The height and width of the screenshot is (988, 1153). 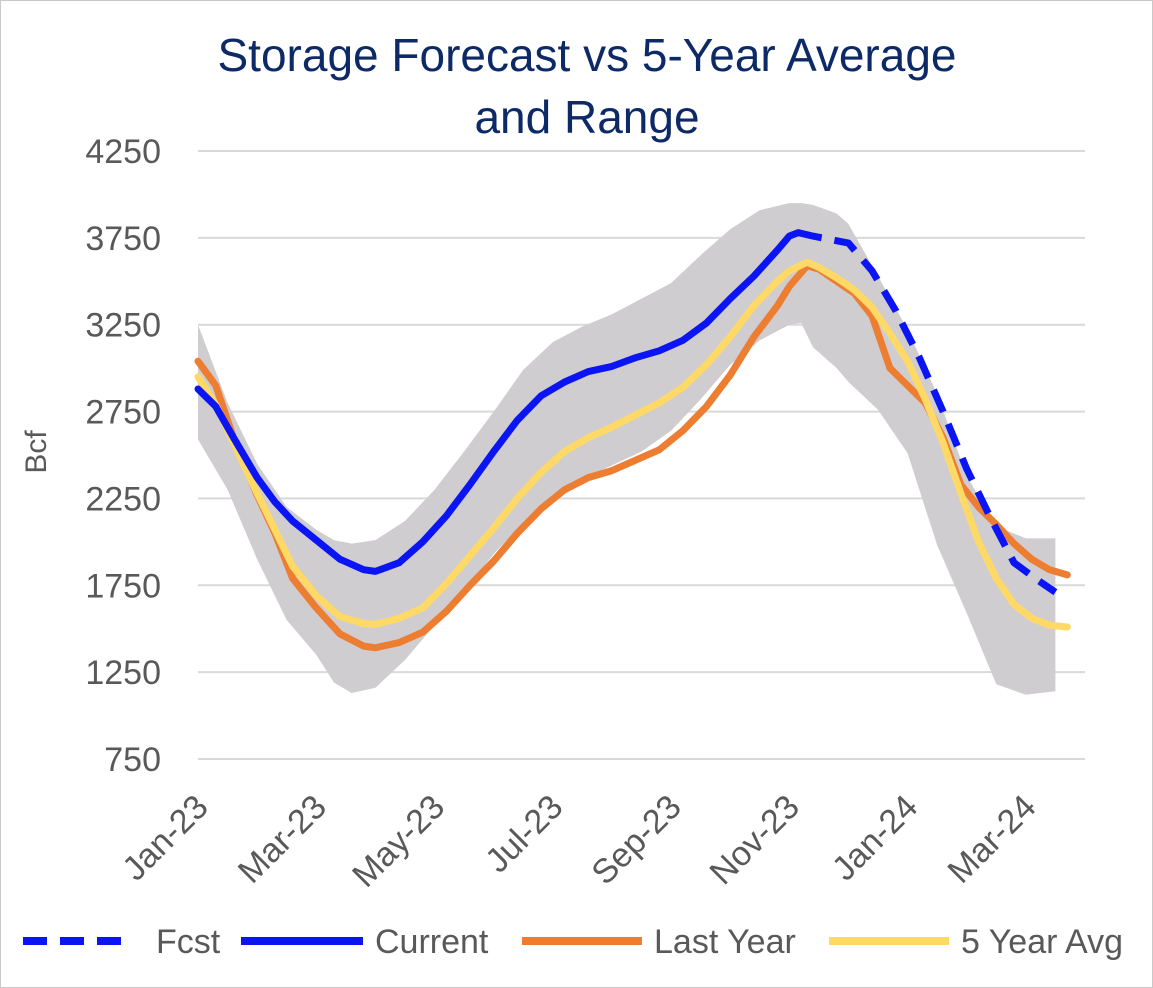 What do you see at coordinates (636, 840) in the screenshot?
I see `x-tick-label: Sep-23` at bounding box center [636, 840].